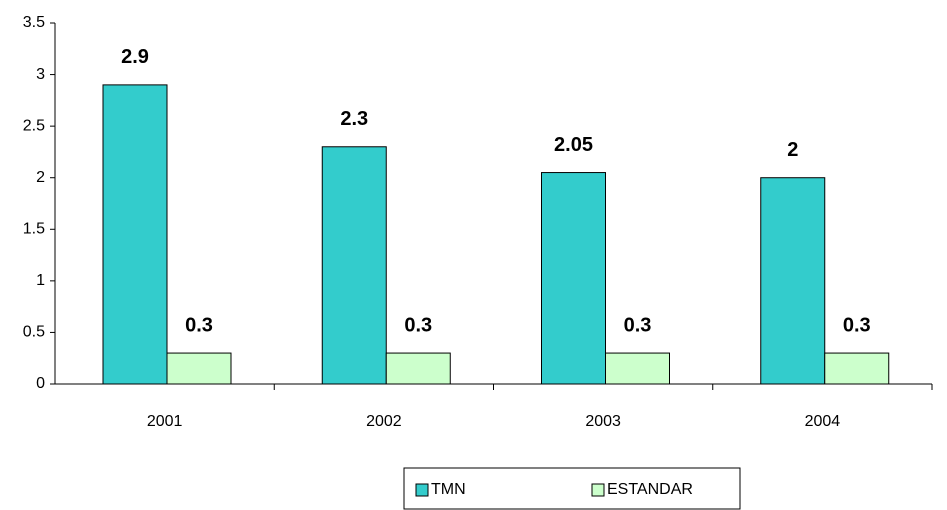 The height and width of the screenshot is (510, 947). I want to click on x-tick-label: 2004, so click(823, 421).